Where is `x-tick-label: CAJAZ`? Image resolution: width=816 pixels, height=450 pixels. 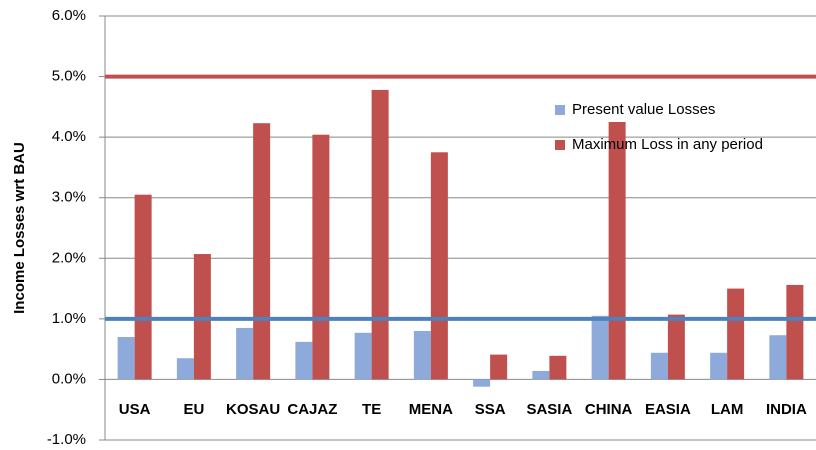
x-tick-label: CAJAZ is located at coordinates (312, 409).